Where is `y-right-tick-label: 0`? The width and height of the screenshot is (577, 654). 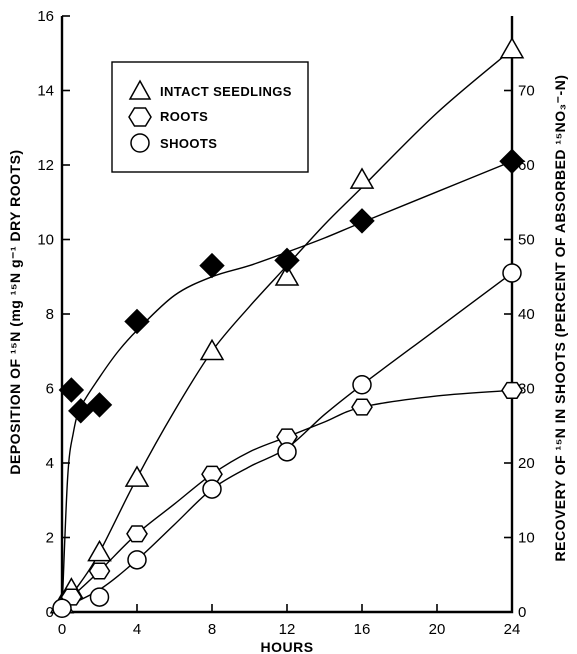
y-right-tick-label: 0 is located at coordinates (522, 612).